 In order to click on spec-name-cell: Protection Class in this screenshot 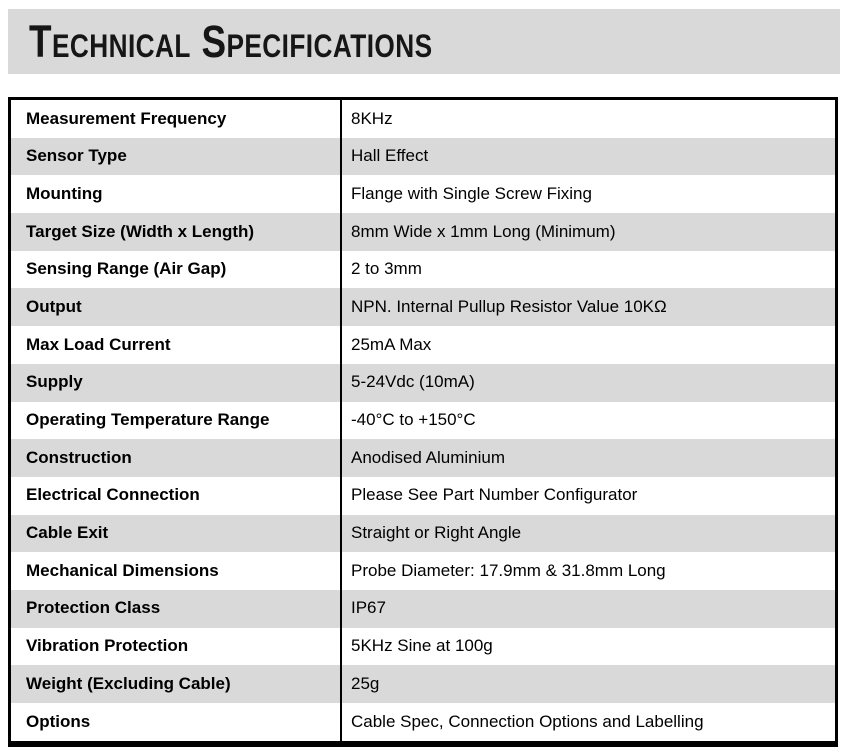, I will do `click(176, 608)`.